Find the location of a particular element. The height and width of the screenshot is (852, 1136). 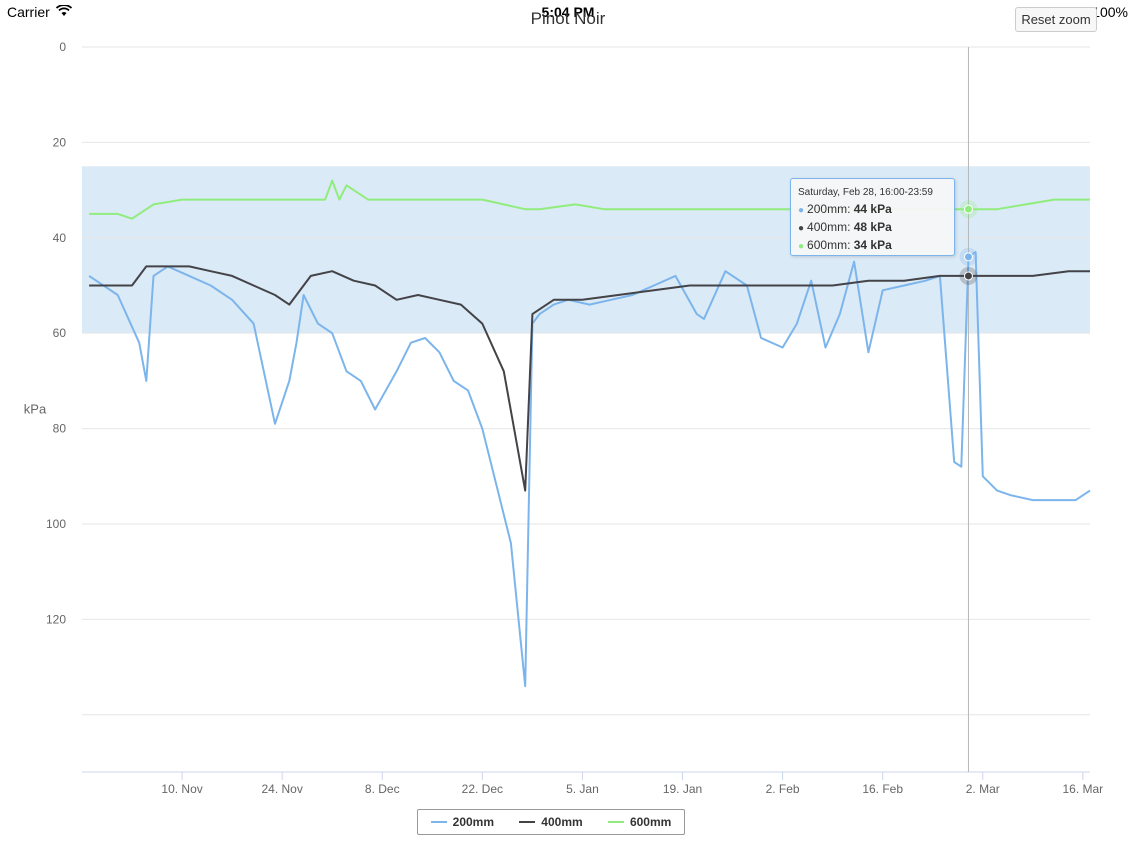

tooltip-row-600mm: ● 600mm: 34 kPa is located at coordinates (845, 245).